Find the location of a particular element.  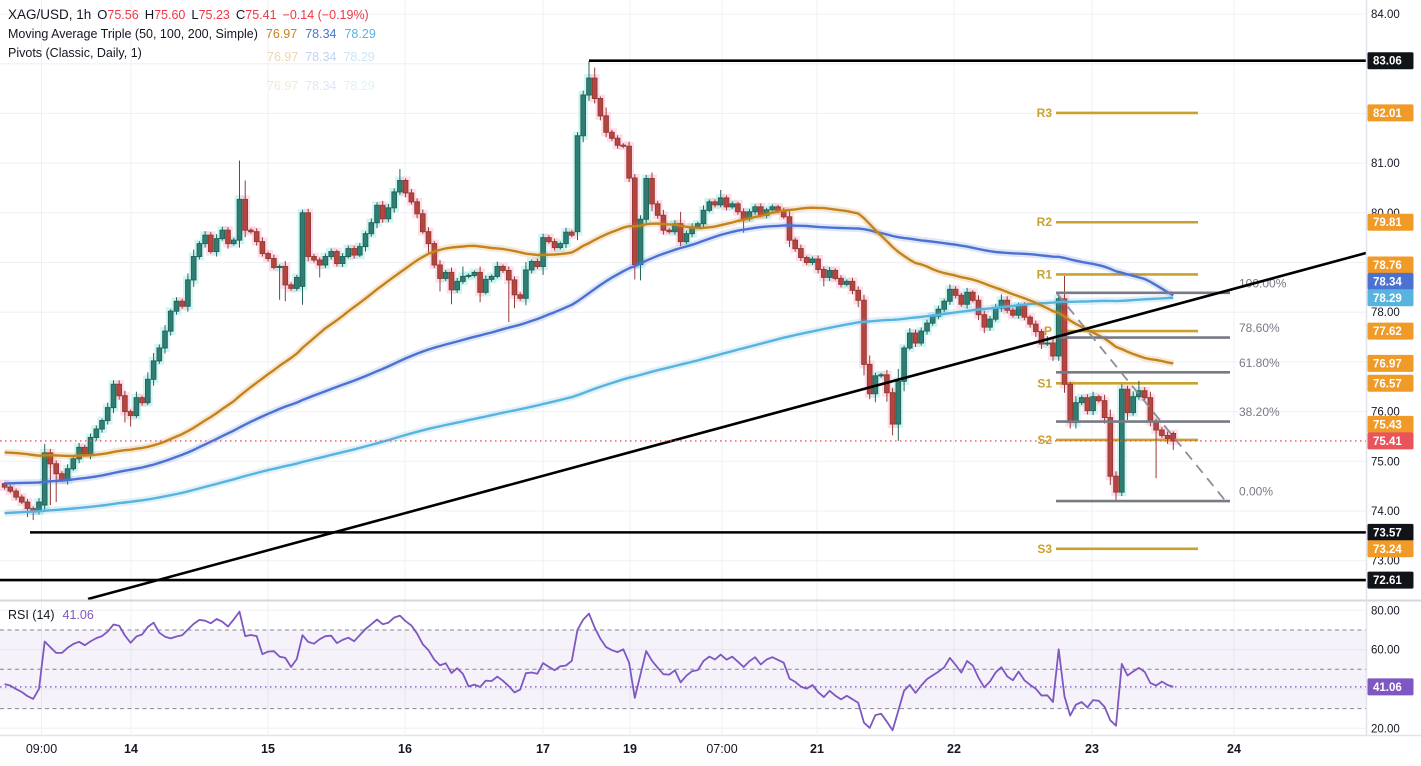

fib-retracement-el: 61.80% is located at coordinates (1259, 363).